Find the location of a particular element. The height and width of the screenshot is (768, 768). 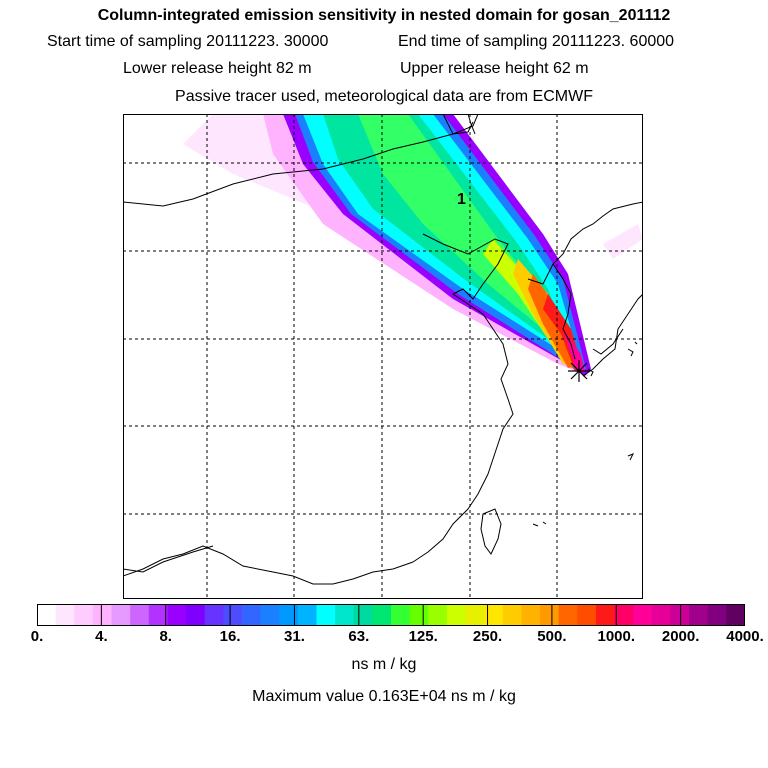

colorbar-ticks is located at coordinates (391, 615).